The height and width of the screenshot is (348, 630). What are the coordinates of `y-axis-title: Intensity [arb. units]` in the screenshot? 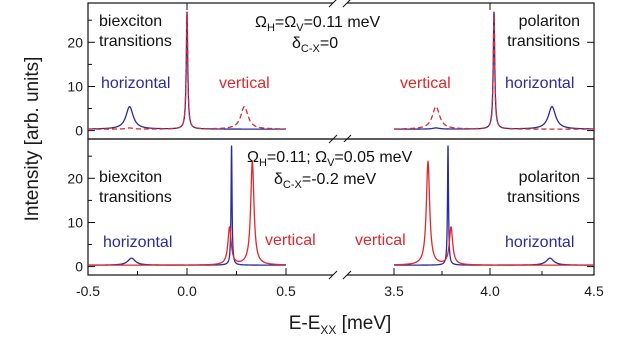 It's located at (32, 139).